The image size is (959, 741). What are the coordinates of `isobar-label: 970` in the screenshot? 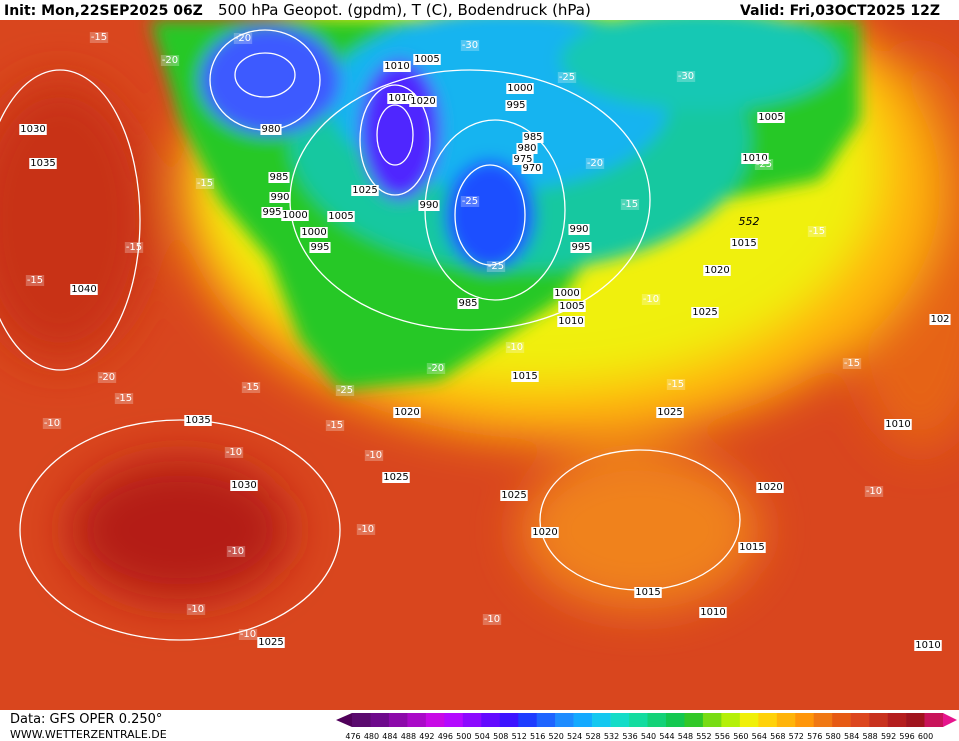 It's located at (531, 168).